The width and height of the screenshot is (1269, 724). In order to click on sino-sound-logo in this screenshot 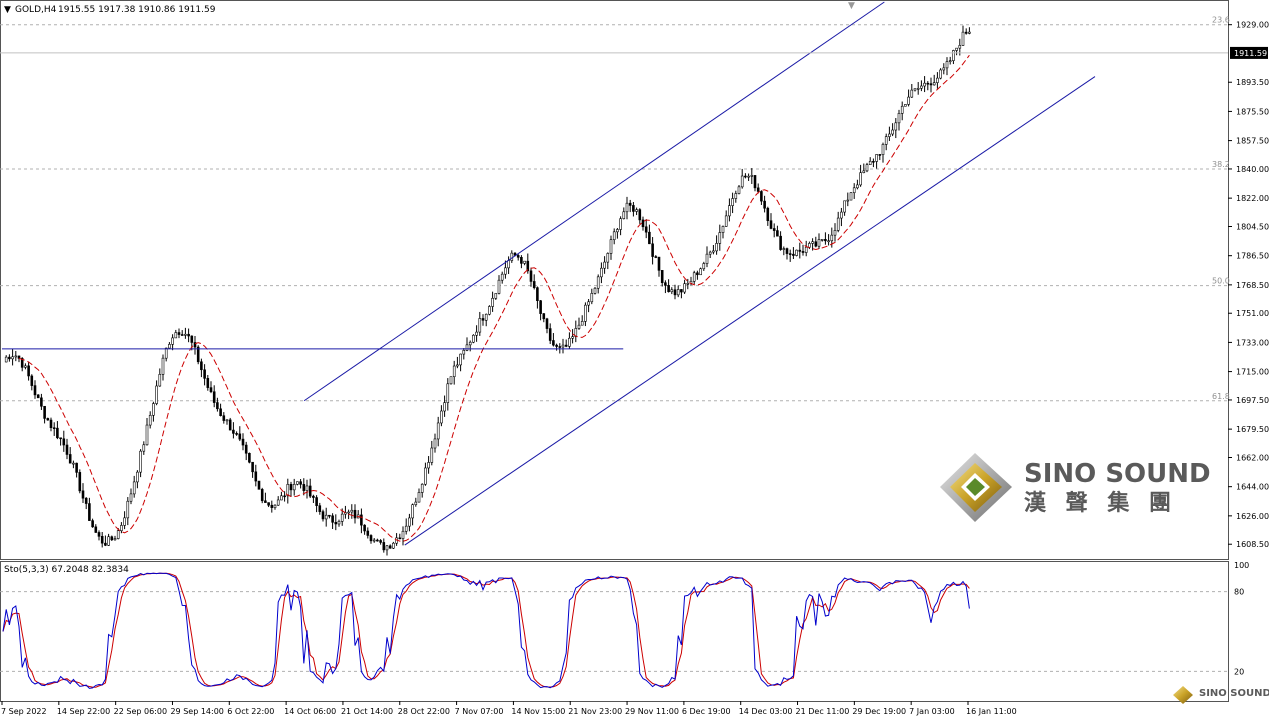, I will do `click(976, 487)`.